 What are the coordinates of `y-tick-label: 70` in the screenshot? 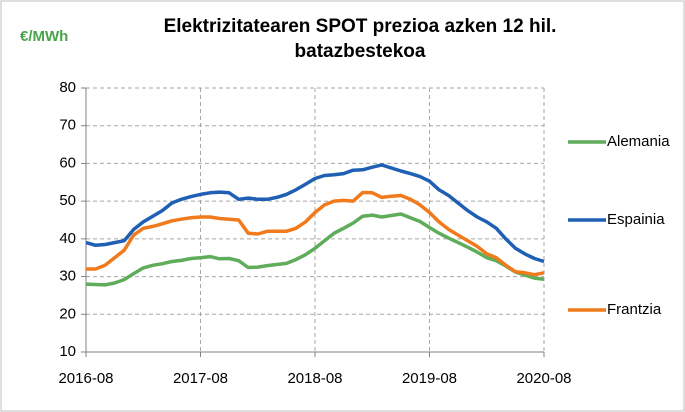 It's located at (67, 125).